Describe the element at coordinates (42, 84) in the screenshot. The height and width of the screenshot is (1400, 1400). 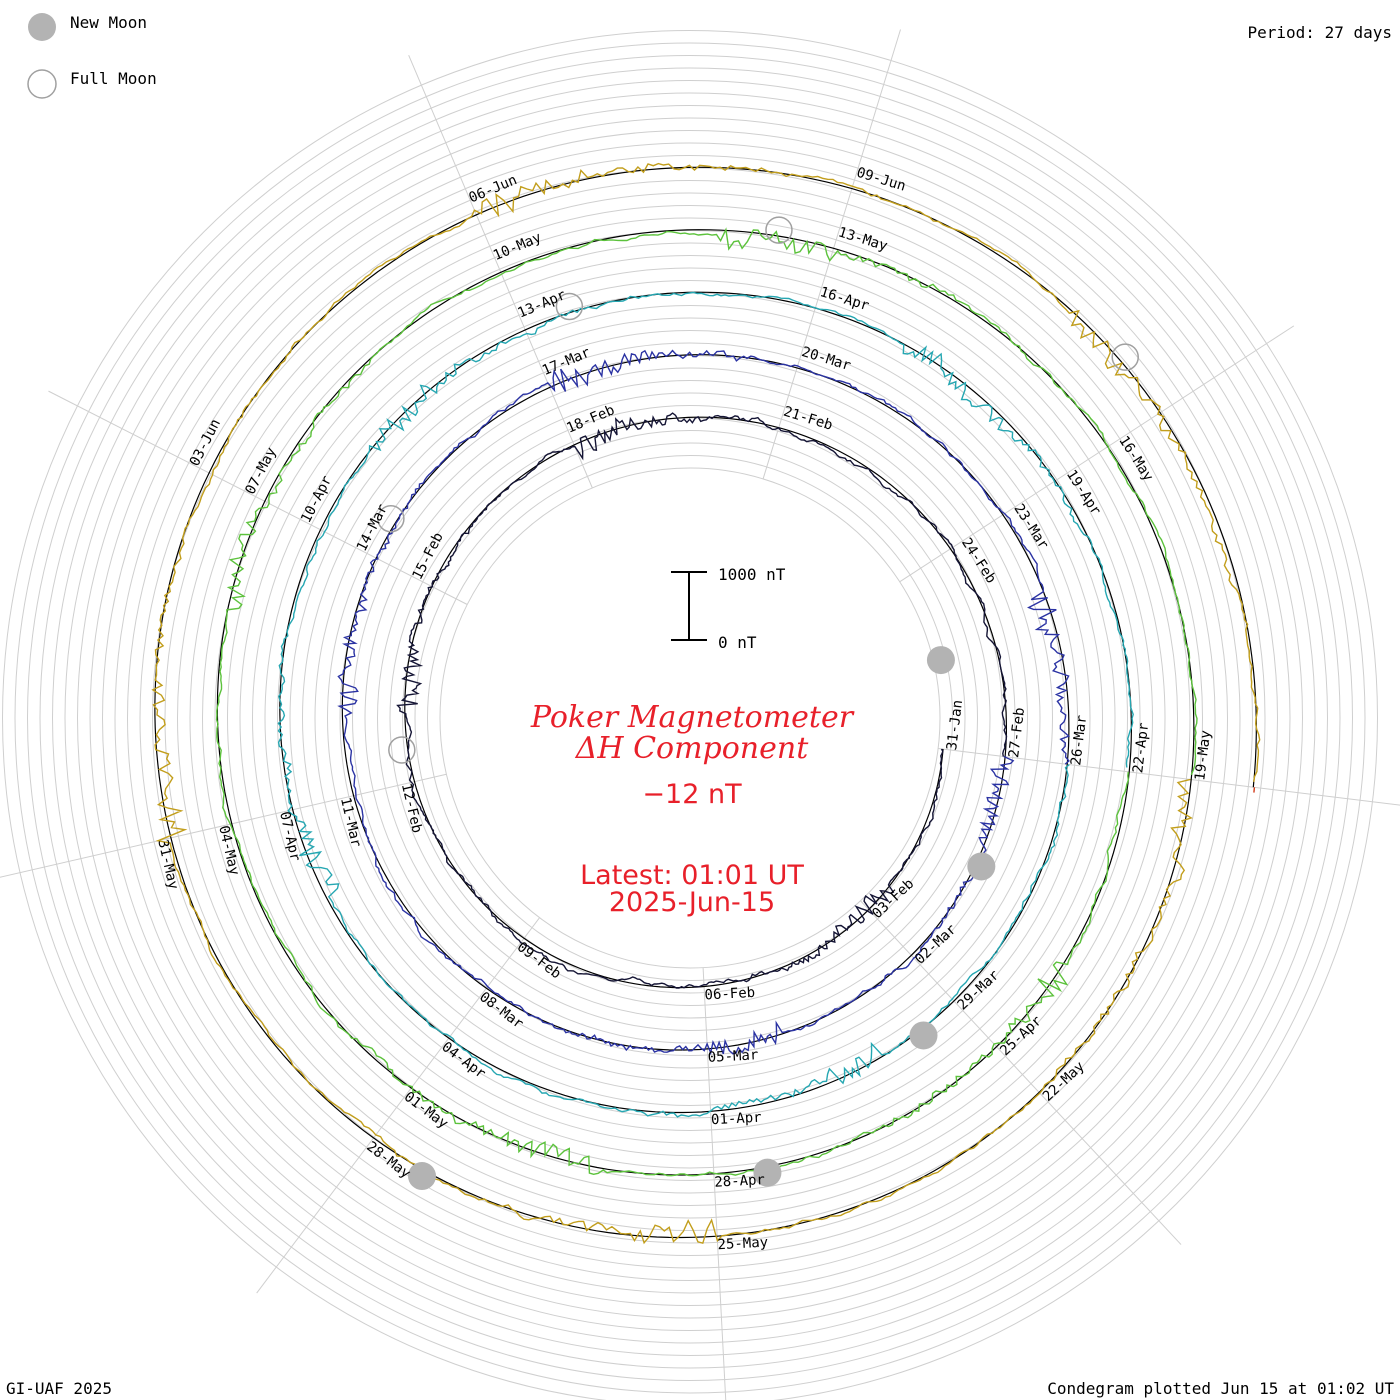
I see `full-moon-icon` at that location.